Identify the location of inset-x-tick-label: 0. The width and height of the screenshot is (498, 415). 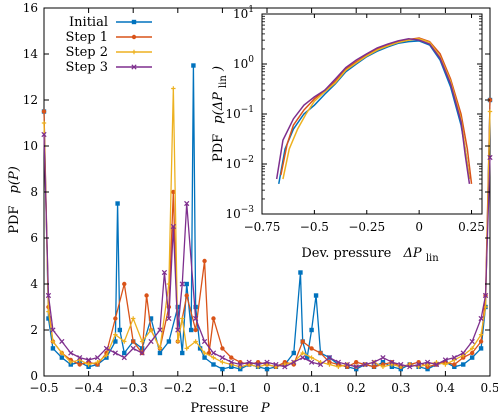
(419, 227).